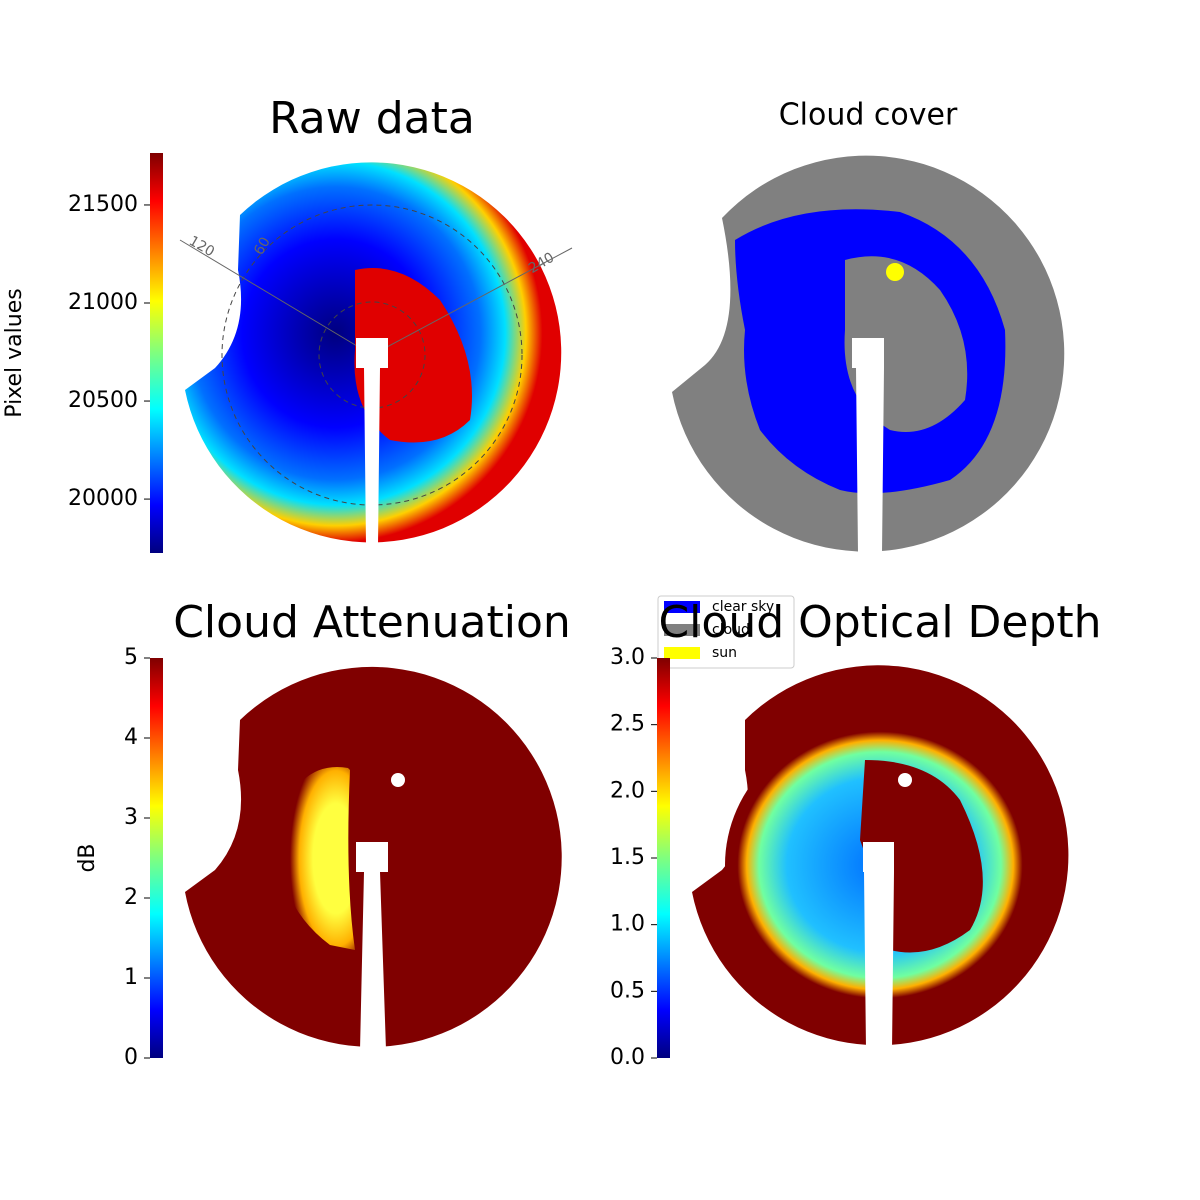 The width and height of the screenshot is (1200, 1200). I want to click on panel-title: Cloud cover, so click(868, 115).